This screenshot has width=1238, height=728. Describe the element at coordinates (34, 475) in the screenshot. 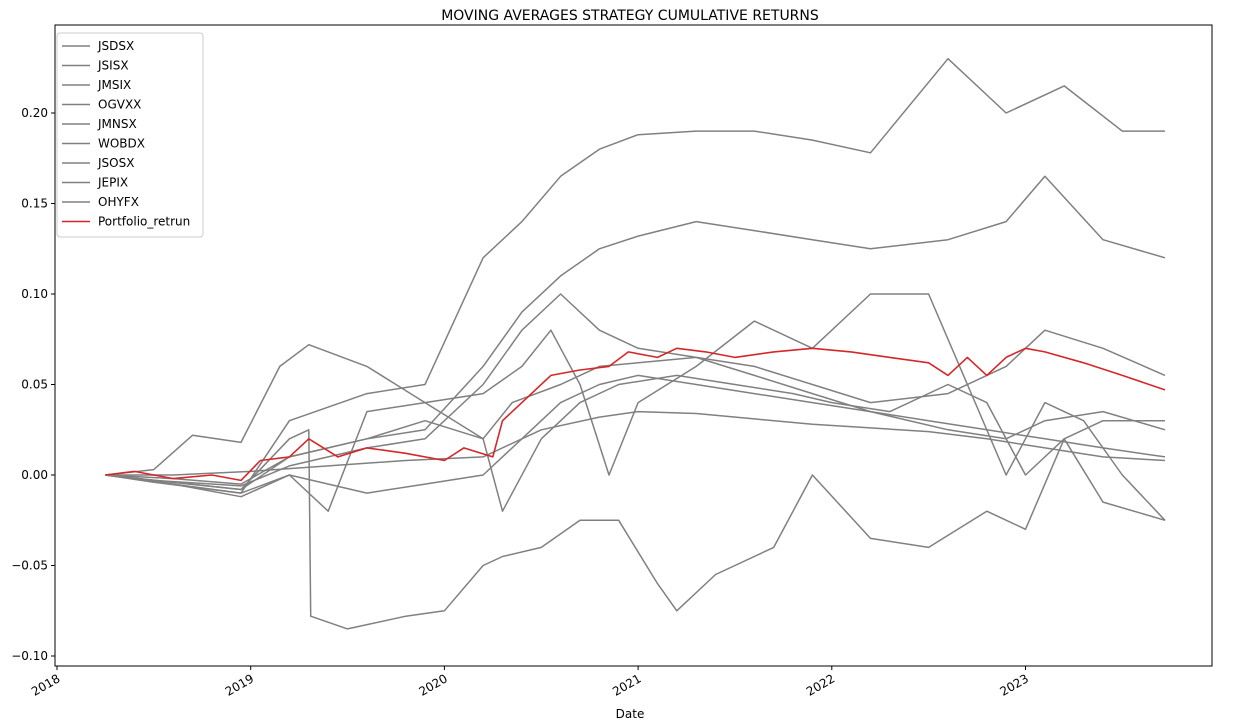

I see `y-tick-label: 0.00` at that location.